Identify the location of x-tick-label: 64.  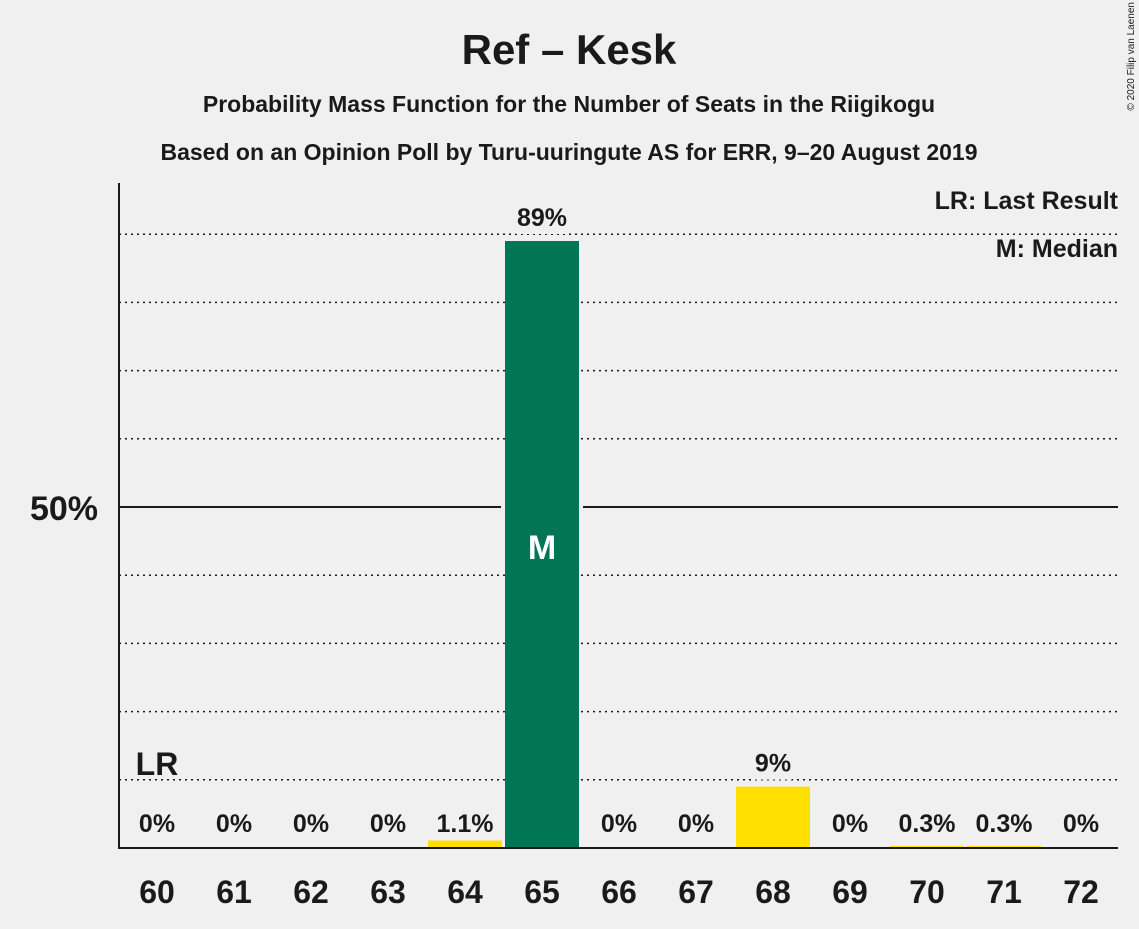
(465, 892).